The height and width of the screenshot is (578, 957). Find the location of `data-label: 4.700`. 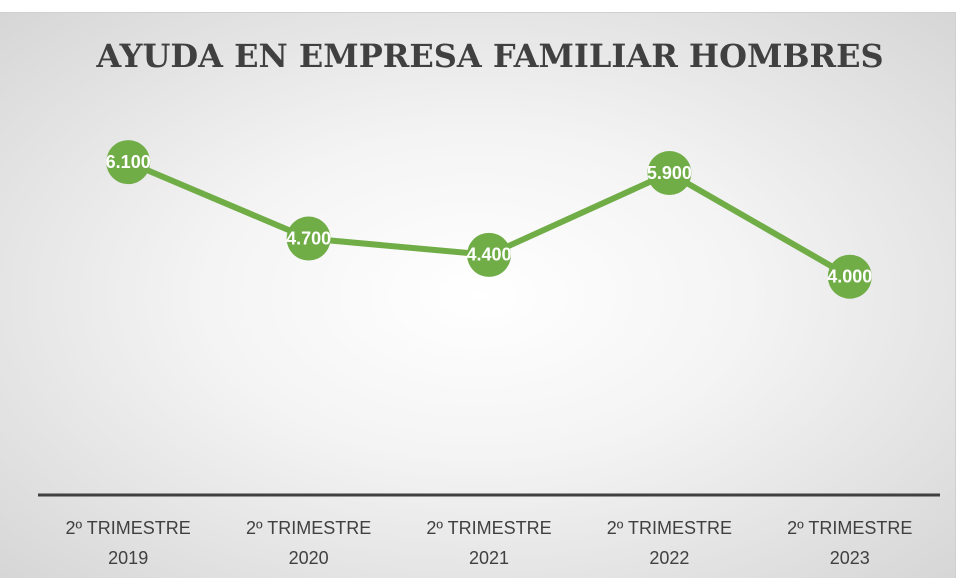

data-label: 4.700 is located at coordinates (308, 238).